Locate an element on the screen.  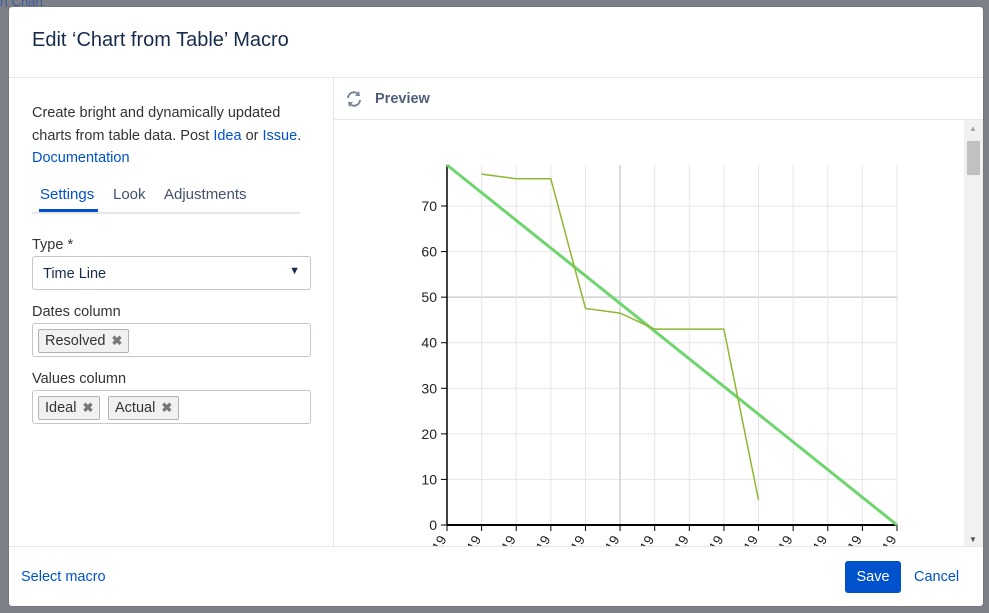
chevron-down-icon: ▼ is located at coordinates (294, 271).